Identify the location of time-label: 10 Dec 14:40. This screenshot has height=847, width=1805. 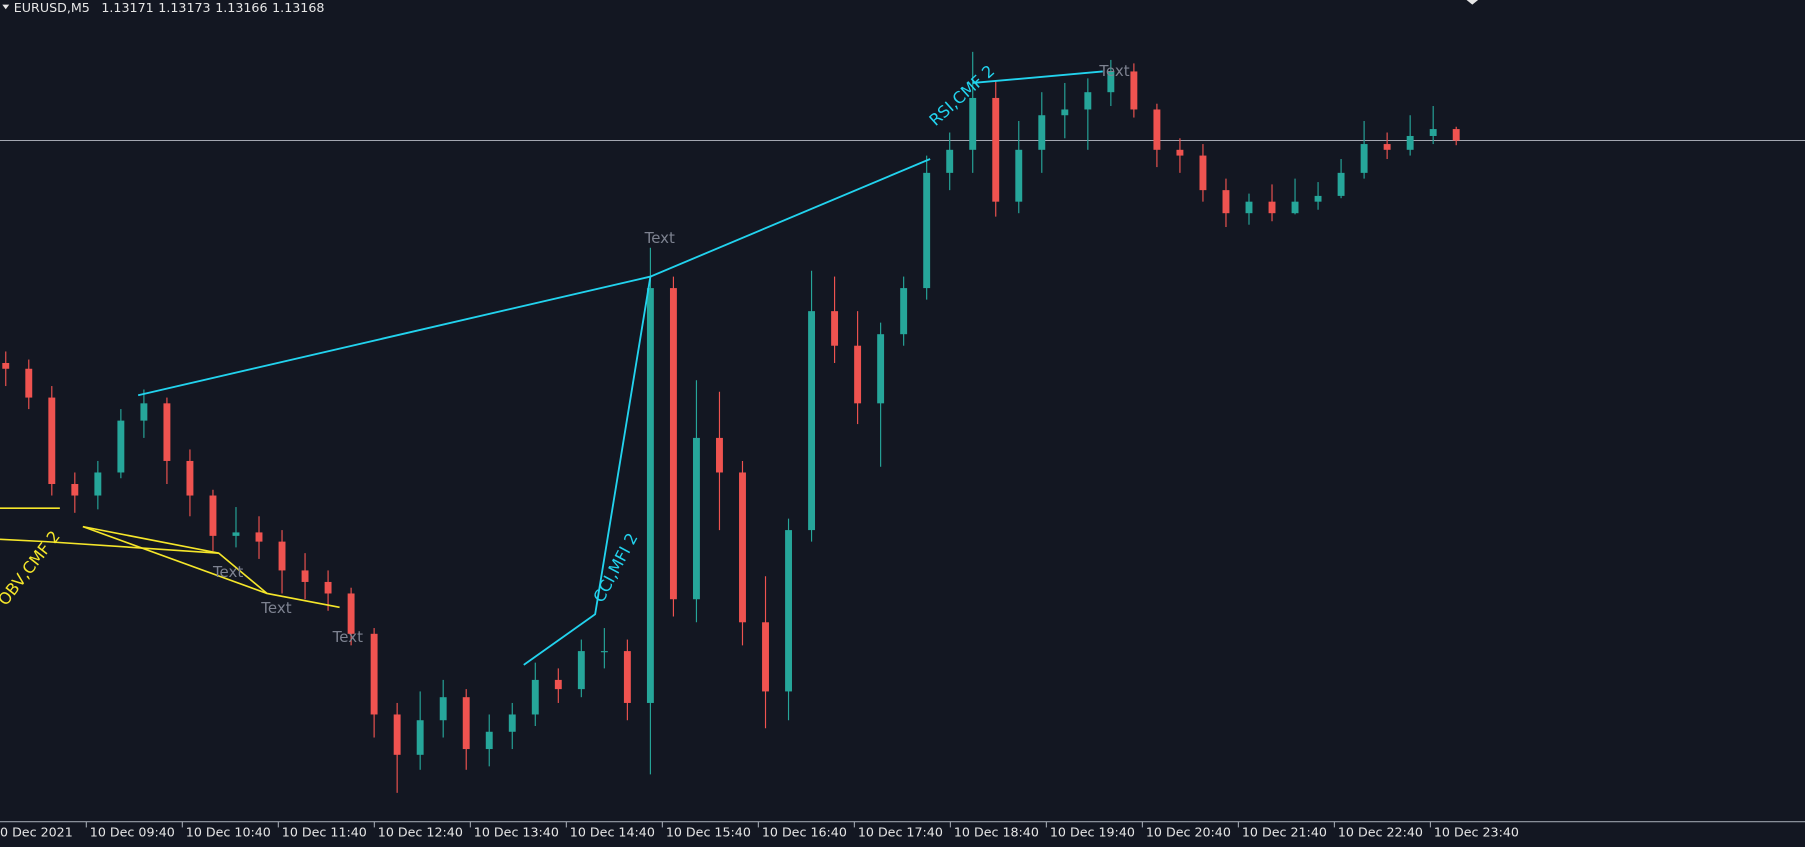
(612, 832).